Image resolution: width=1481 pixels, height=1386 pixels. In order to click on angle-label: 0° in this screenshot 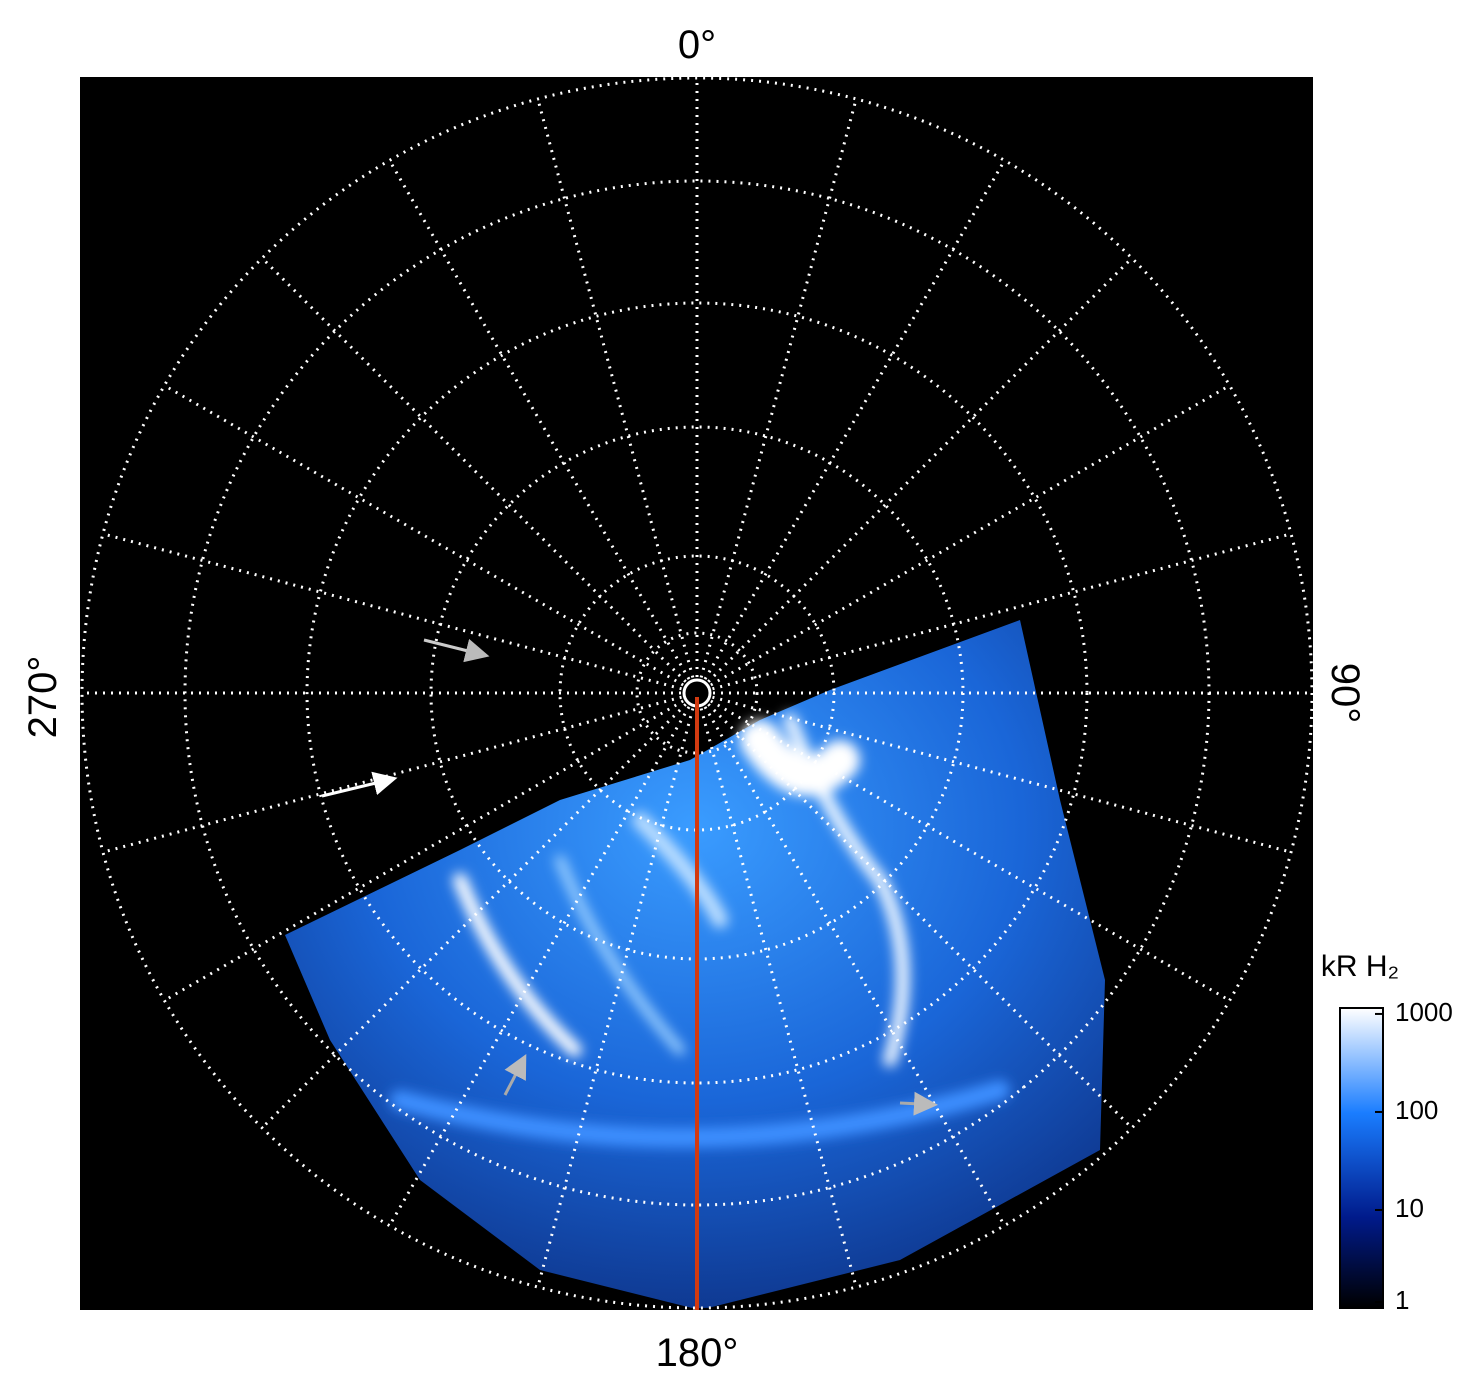, I will do `click(697, 45)`.